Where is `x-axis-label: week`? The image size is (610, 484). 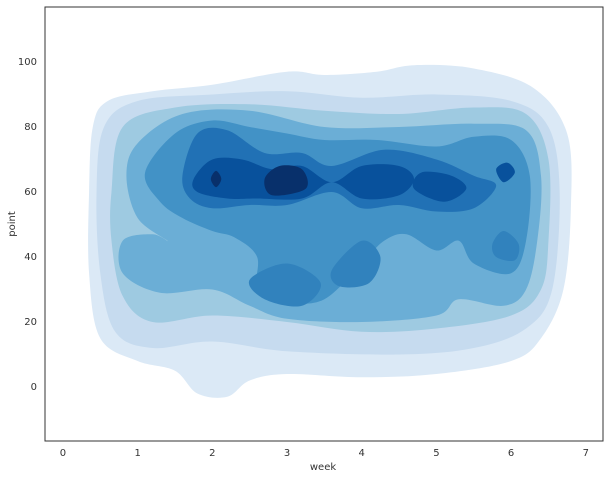 x-axis-label: week is located at coordinates (323, 467).